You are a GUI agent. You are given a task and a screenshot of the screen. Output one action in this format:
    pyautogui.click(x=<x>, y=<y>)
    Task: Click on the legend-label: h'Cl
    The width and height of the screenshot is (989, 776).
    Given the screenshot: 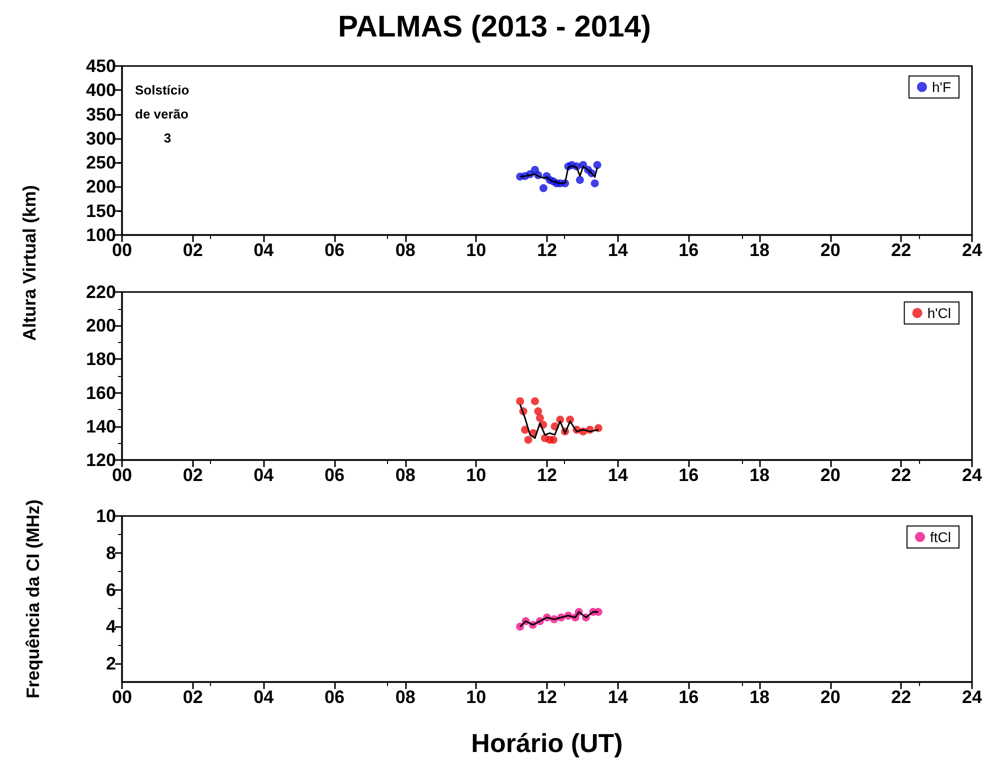 What is the action you would take?
    pyautogui.click(x=939, y=313)
    